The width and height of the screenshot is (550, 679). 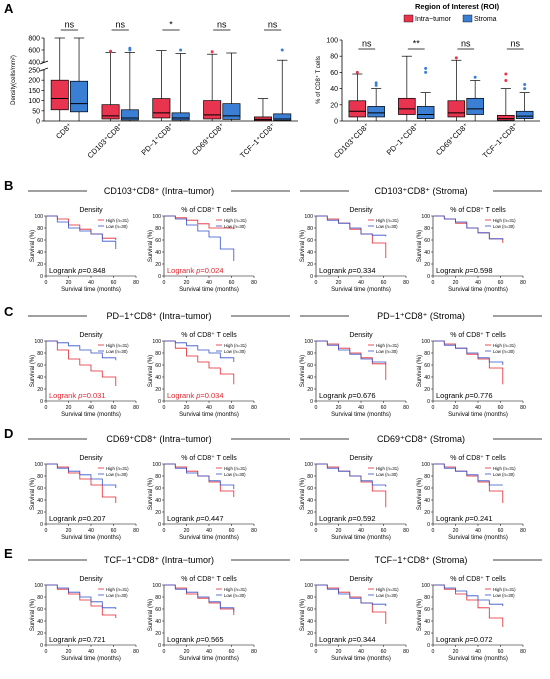 I want to click on row-group-title: CD103⁺CD8⁺ (Stroma), so click(x=420, y=191).